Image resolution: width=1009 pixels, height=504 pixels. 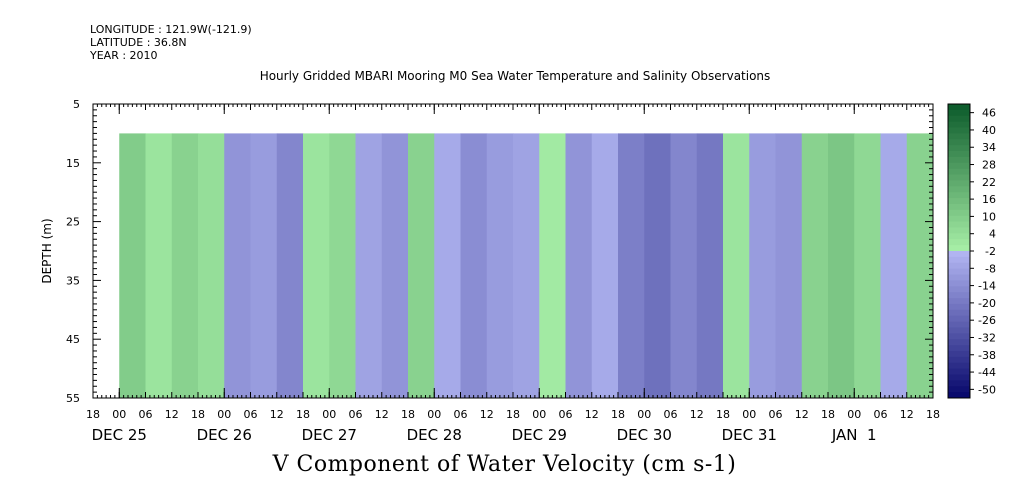 I want to click on colorbar-label: -50, so click(x=987, y=389).